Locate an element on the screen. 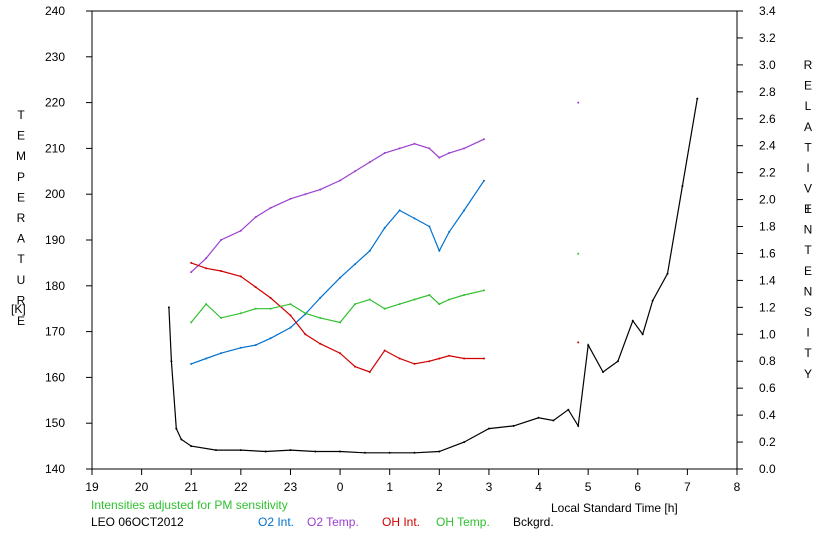 The image size is (828, 535). y-left-tick-label: 210 is located at coordinates (55, 148).